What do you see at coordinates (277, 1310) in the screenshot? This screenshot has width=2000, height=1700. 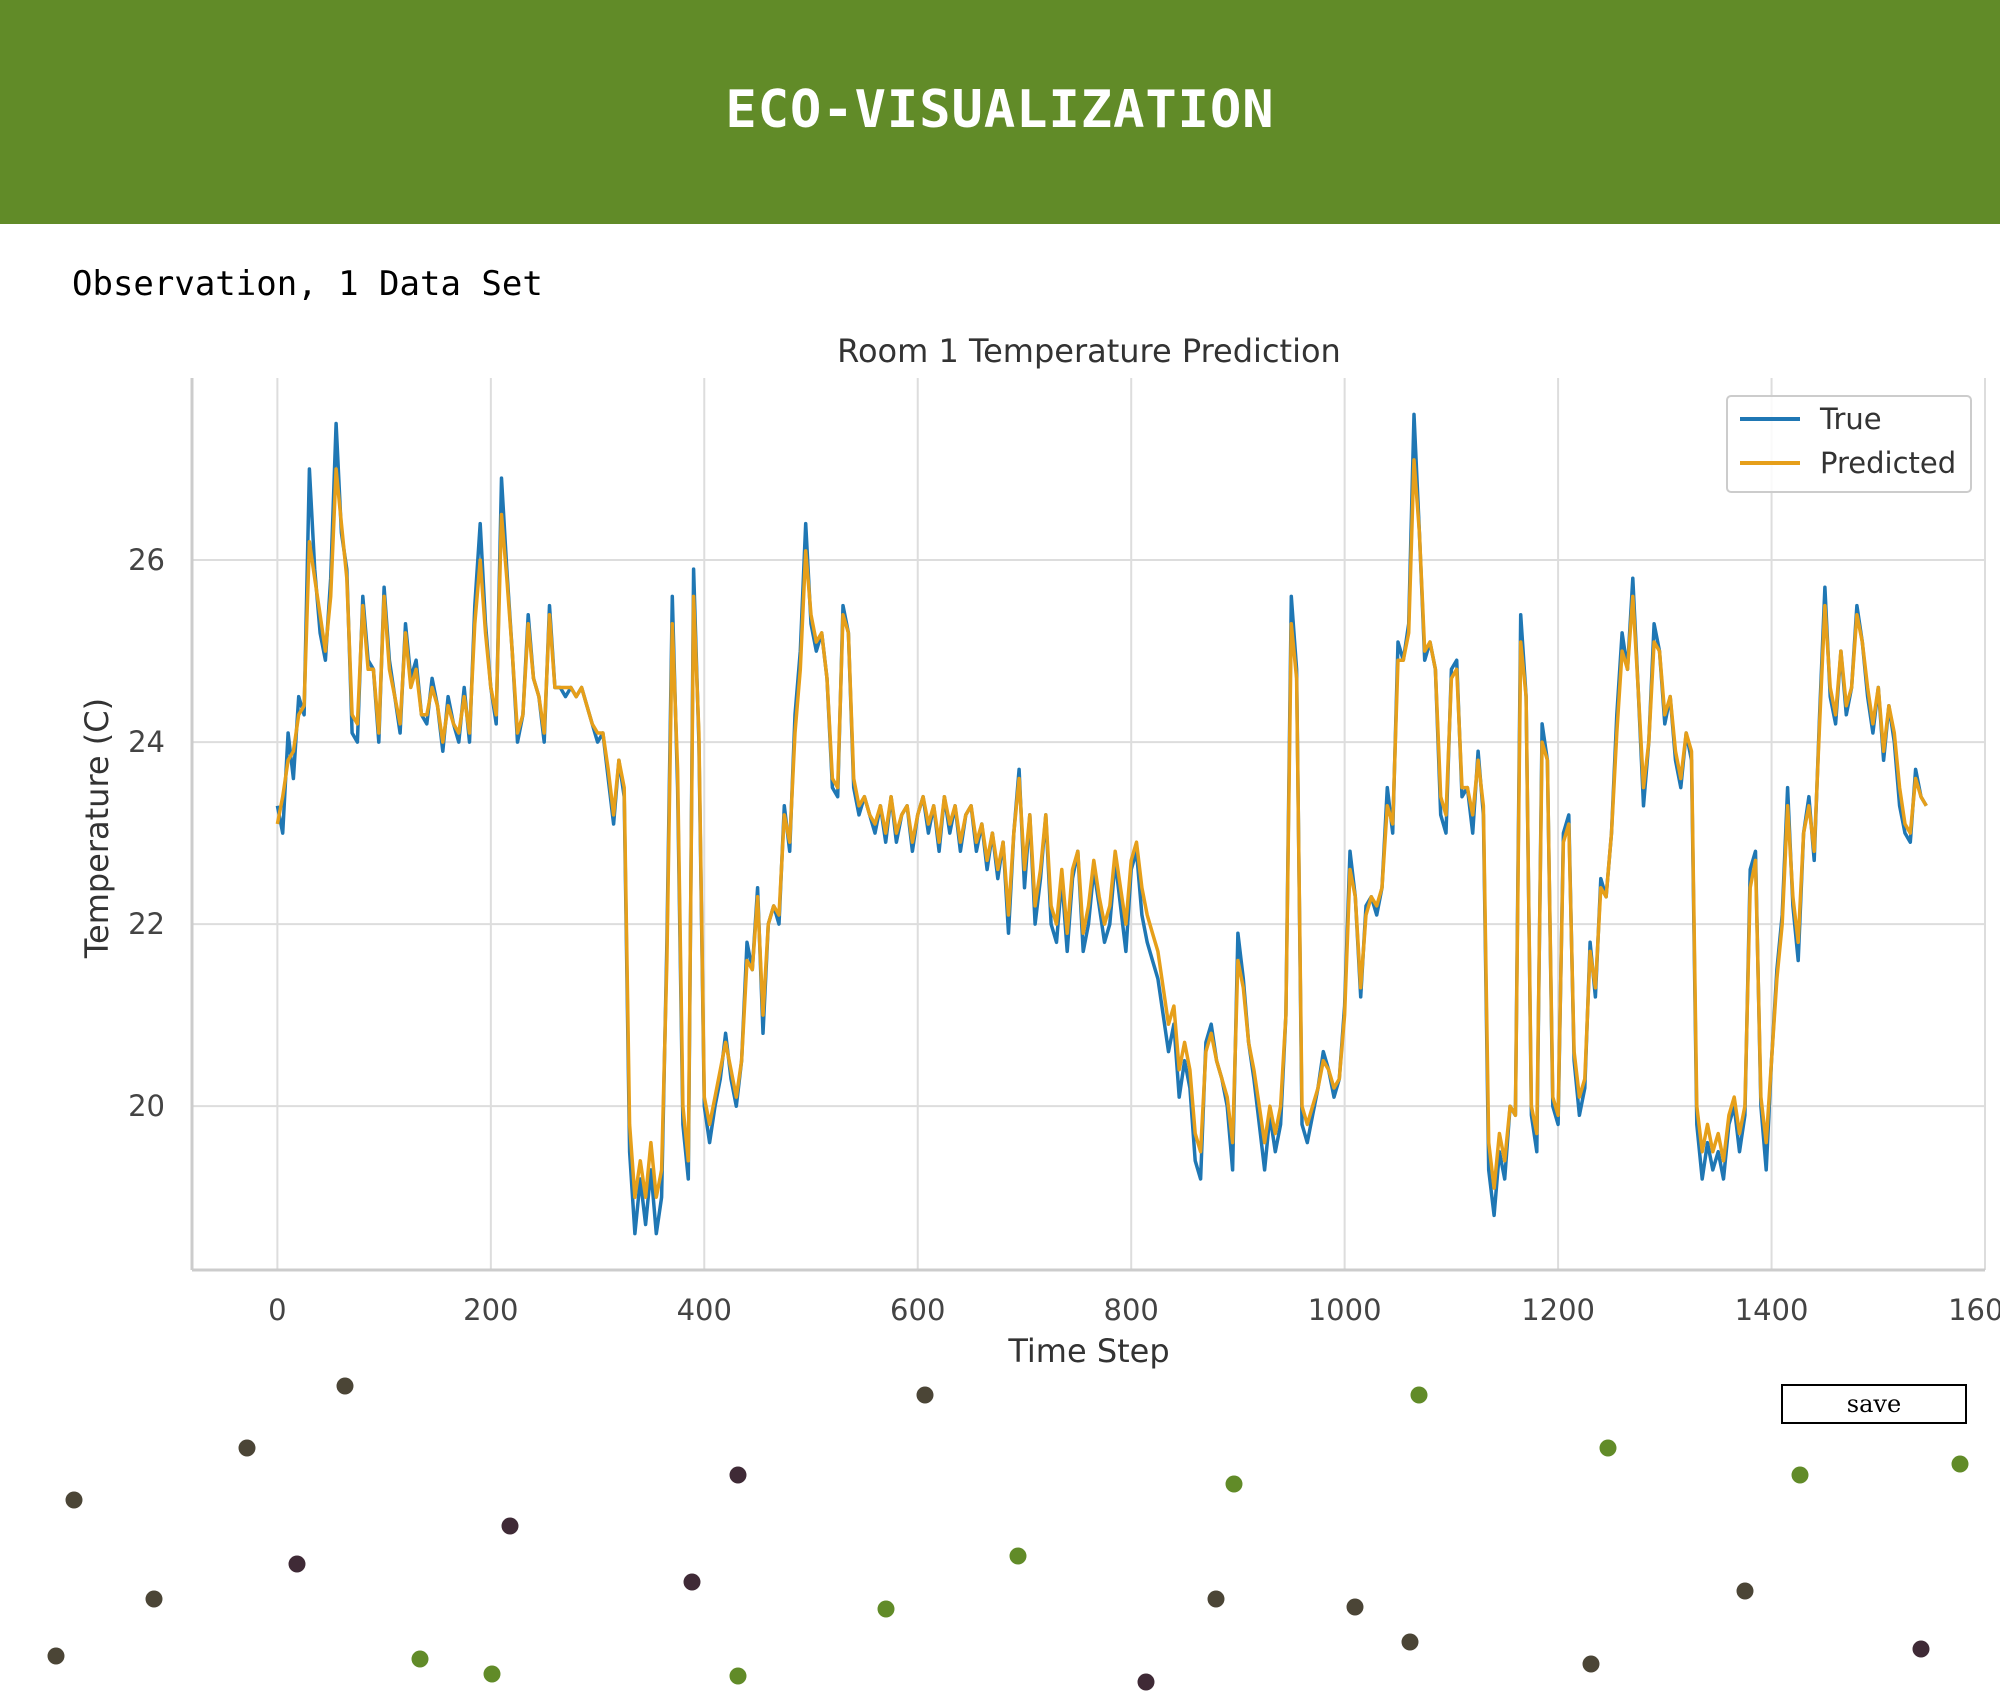 I see `x-tick-label: 0` at bounding box center [277, 1310].